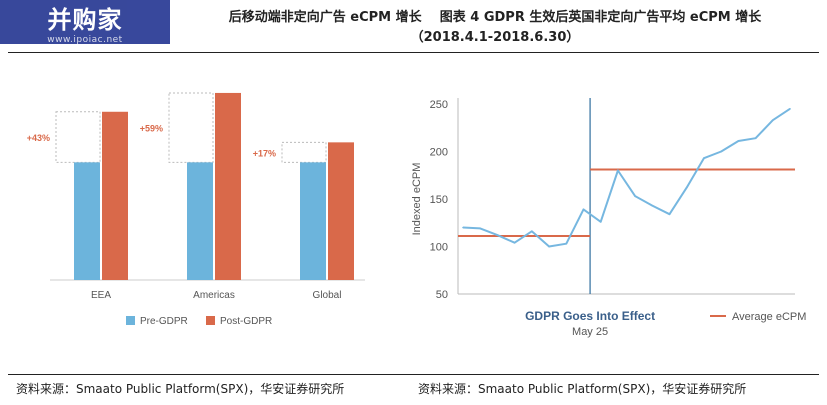  What do you see at coordinates (164, 321) in the screenshot?
I see `legend-label: Pre-GDPR` at bounding box center [164, 321].